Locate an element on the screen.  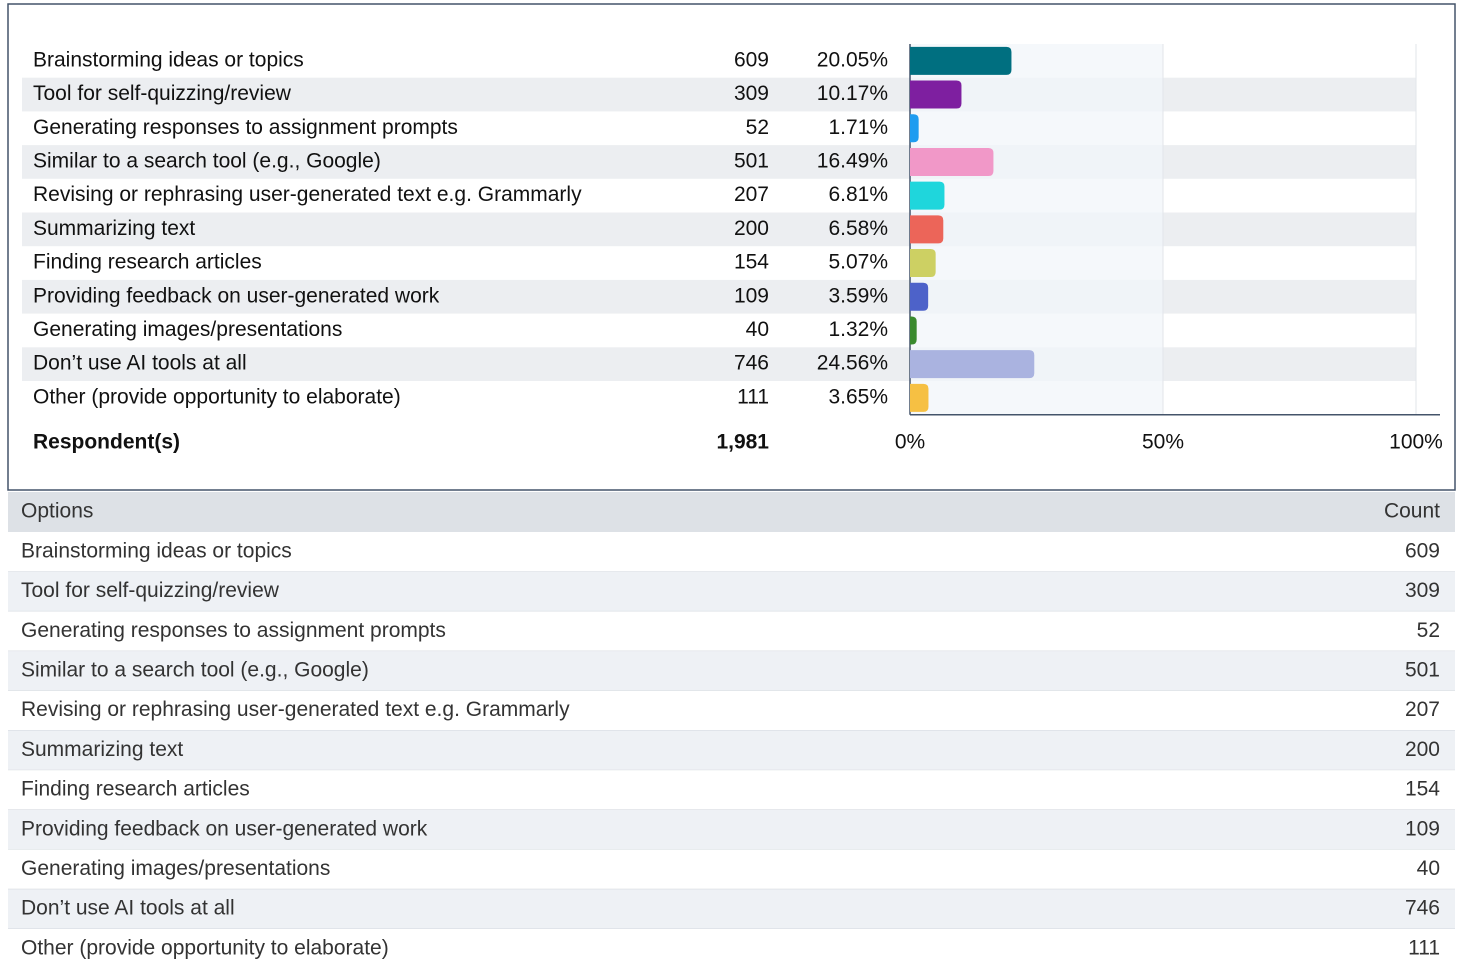
percent-label: 3.59% is located at coordinates (858, 295).